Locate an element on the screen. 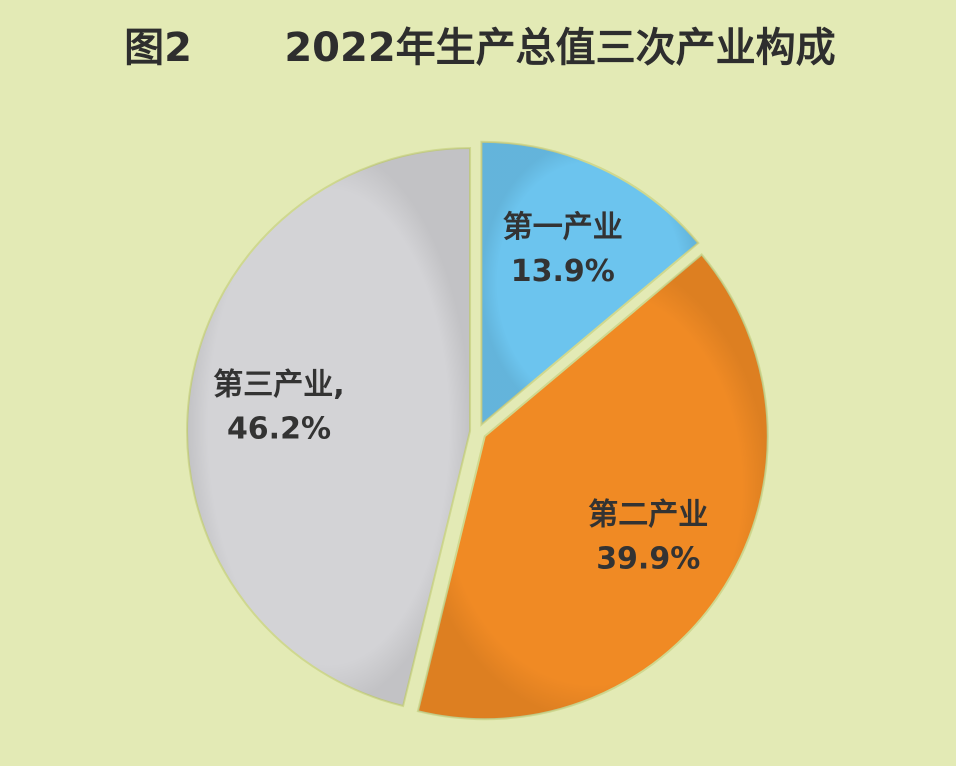  slice-category: 第二产业 is located at coordinates (648, 514).